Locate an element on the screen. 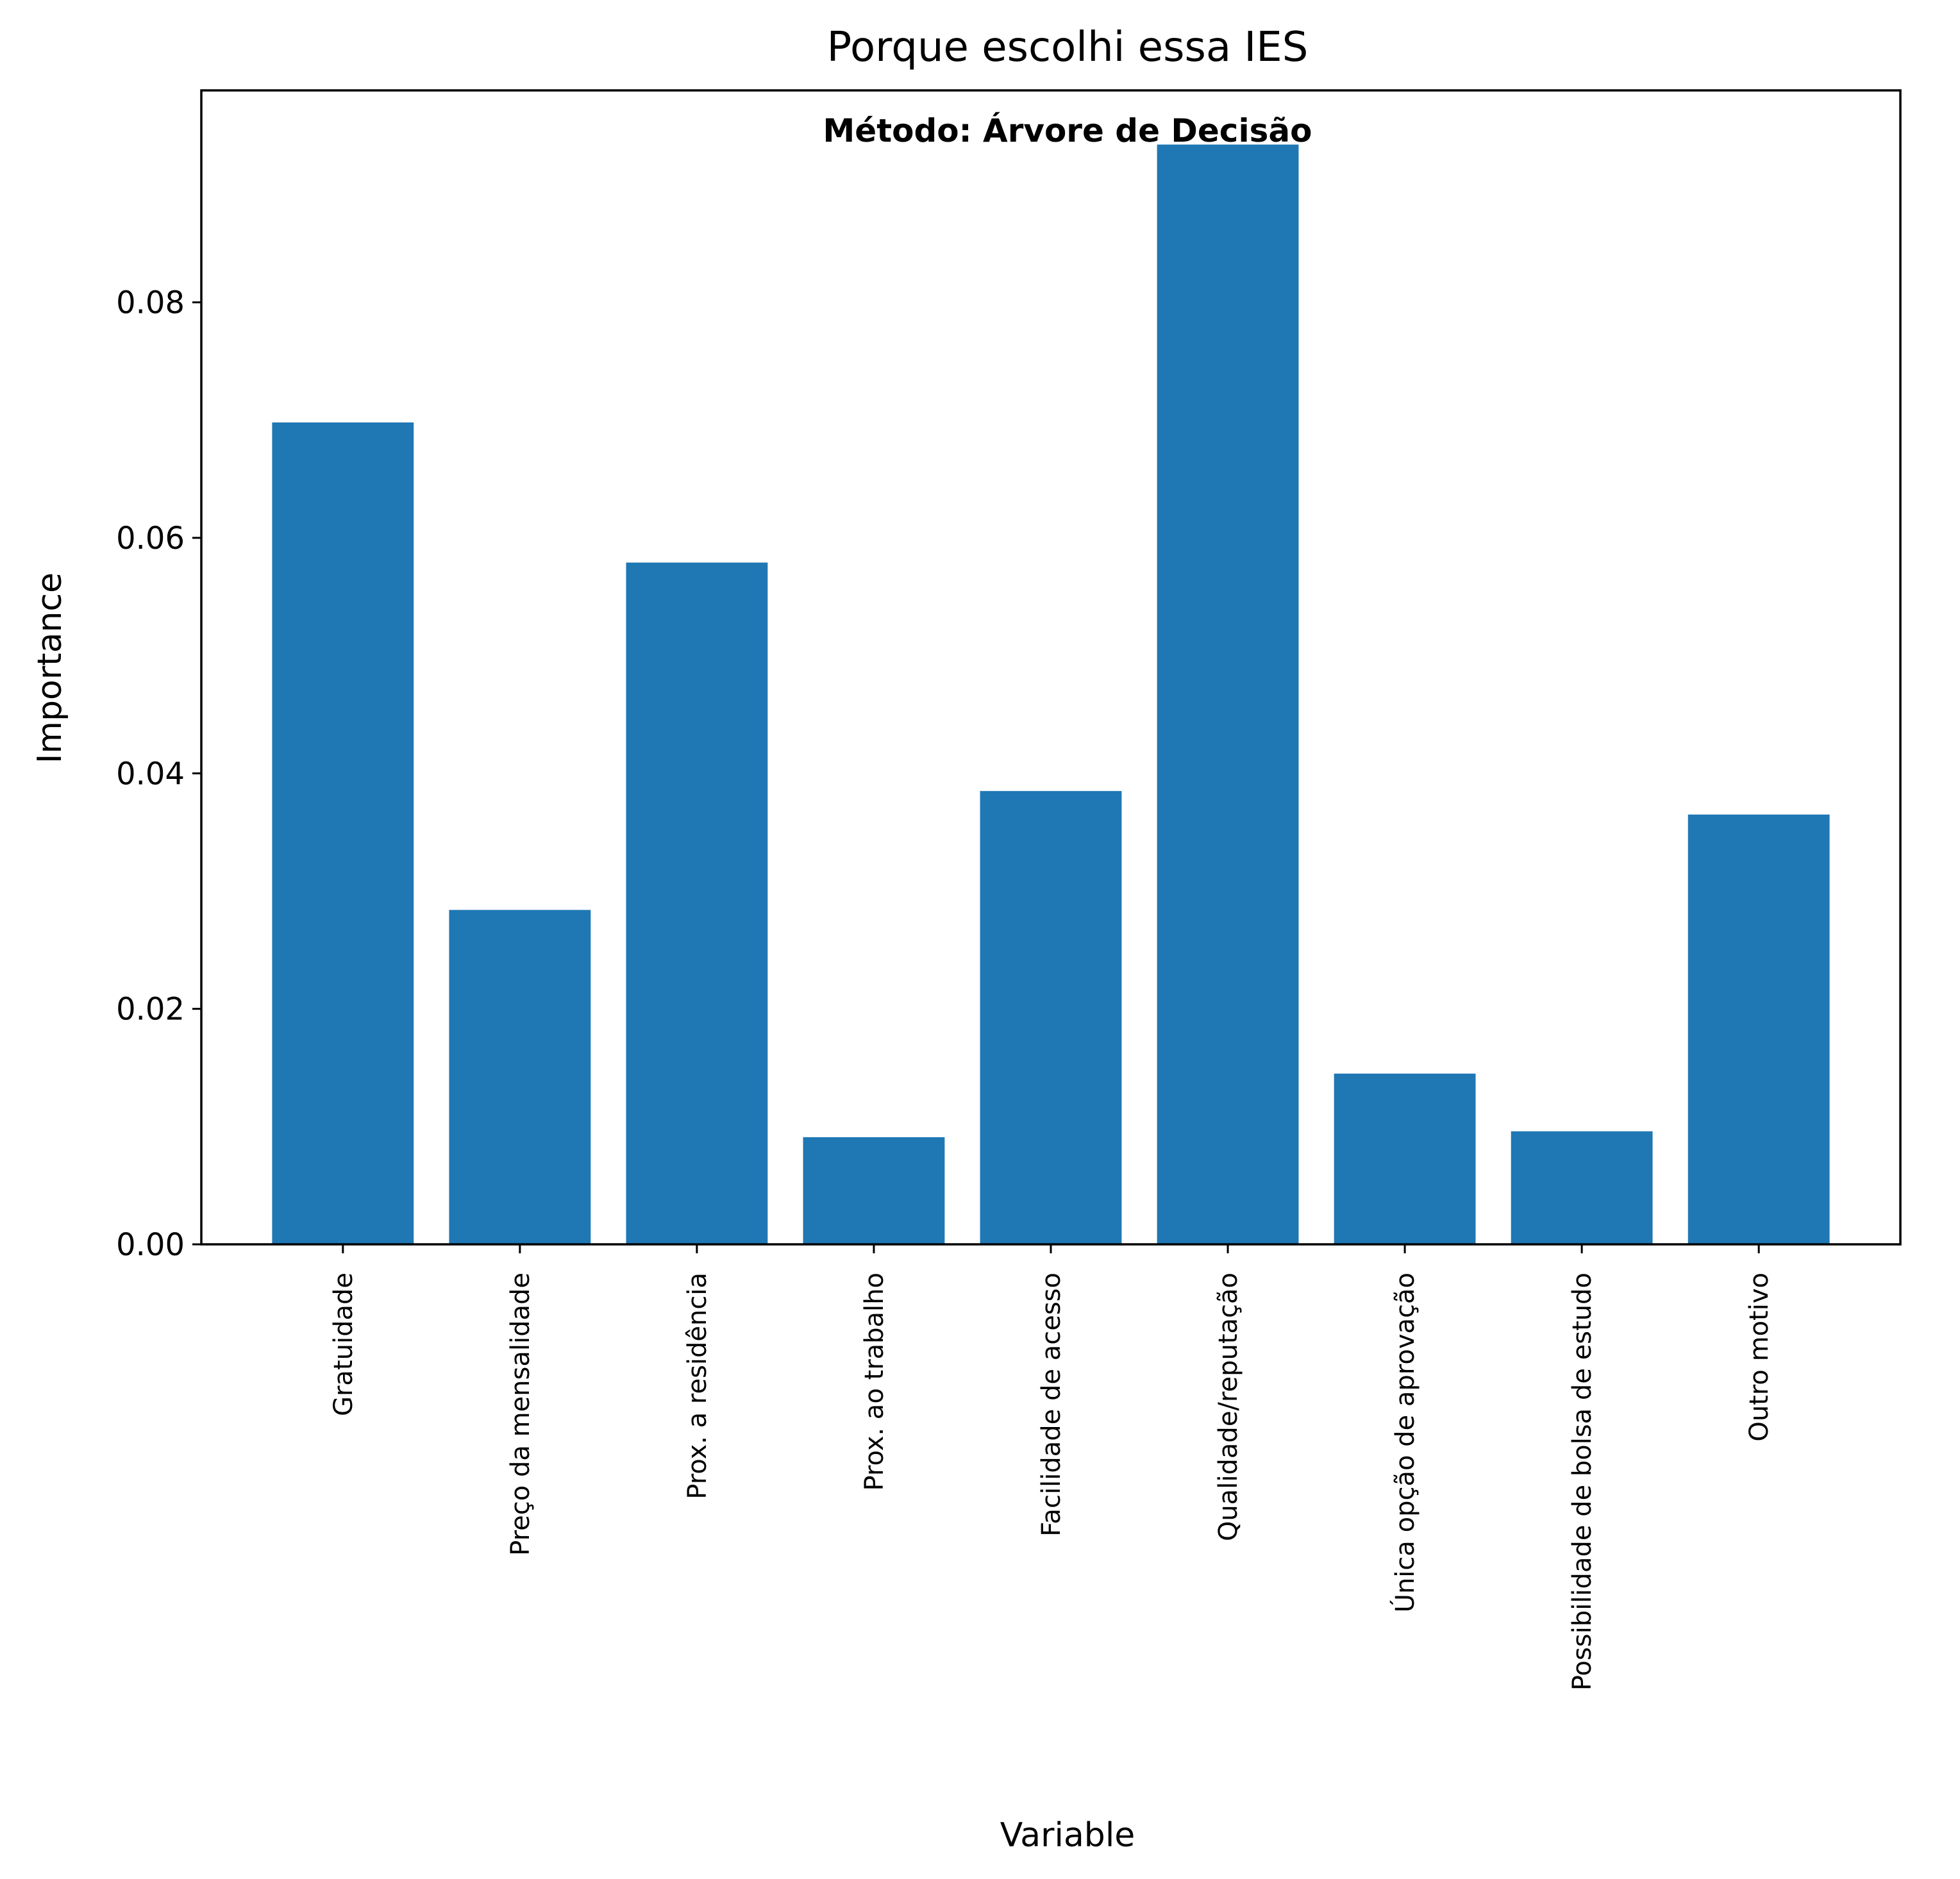  x-tick-label: Facilidade de acesso is located at coordinates (1051, 1405).